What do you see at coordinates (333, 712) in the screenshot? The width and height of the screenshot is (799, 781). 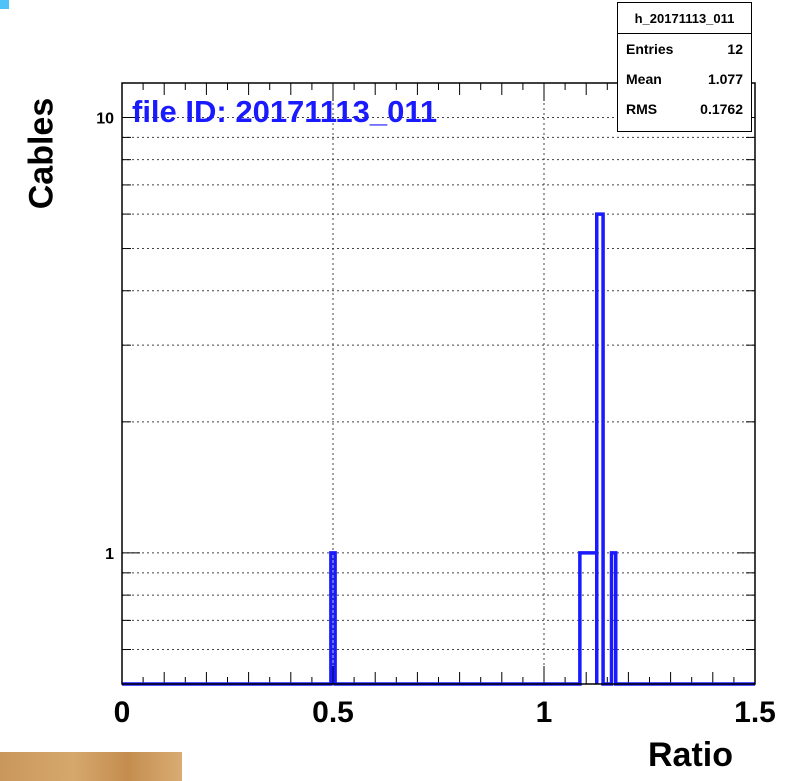 I see `x-tick-label: 0.5` at bounding box center [333, 712].